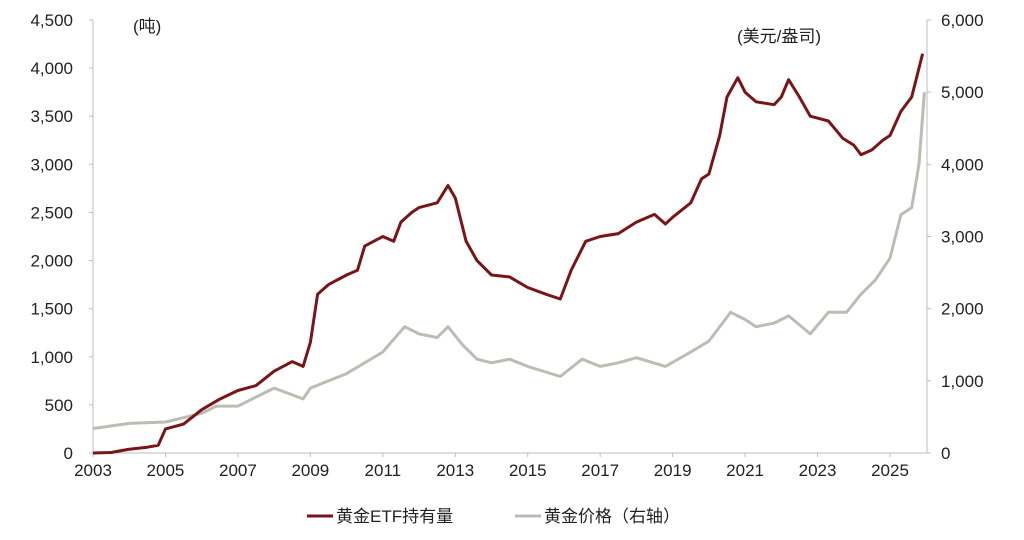 Image resolution: width=1024 pixels, height=540 pixels. What do you see at coordinates (147, 26) in the screenshot?
I see `left-axis-unit: (吨)` at bounding box center [147, 26].